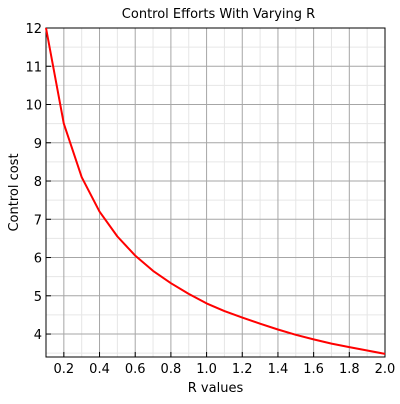  I want to click on x-tick-label: 1.2, so click(242, 369).